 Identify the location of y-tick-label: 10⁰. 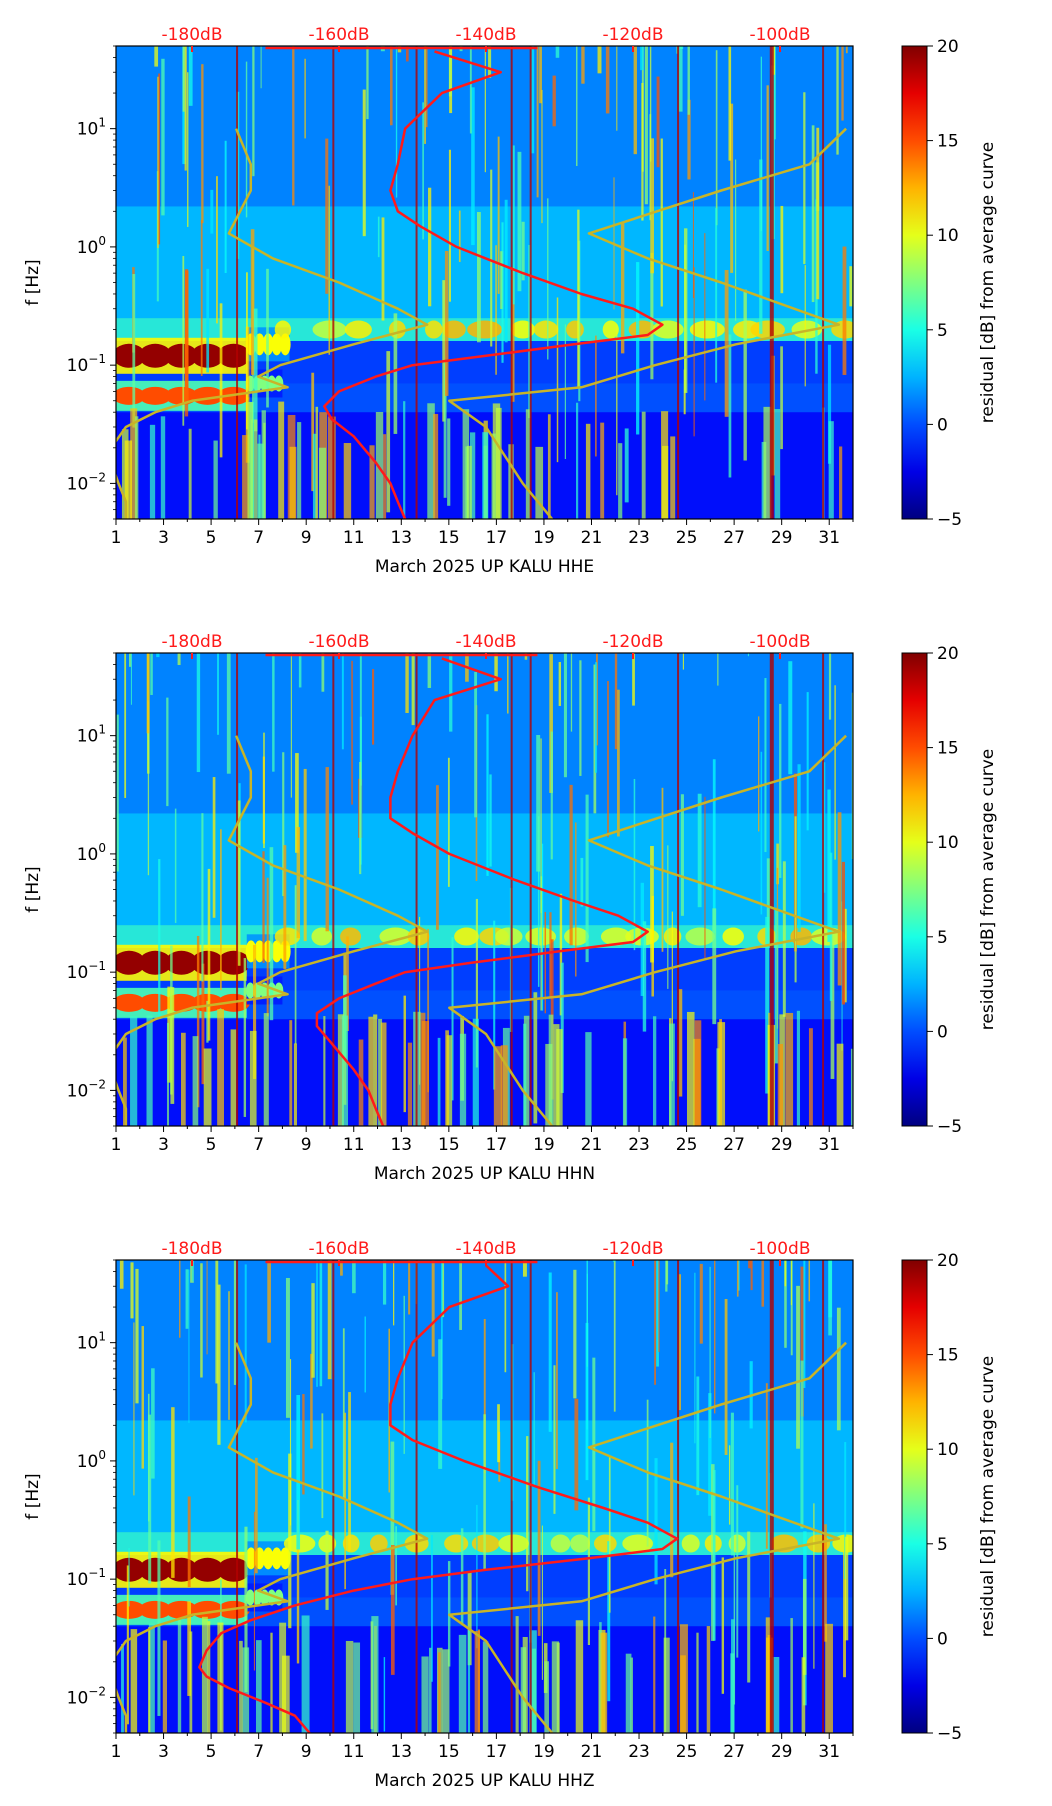
(91, 246).